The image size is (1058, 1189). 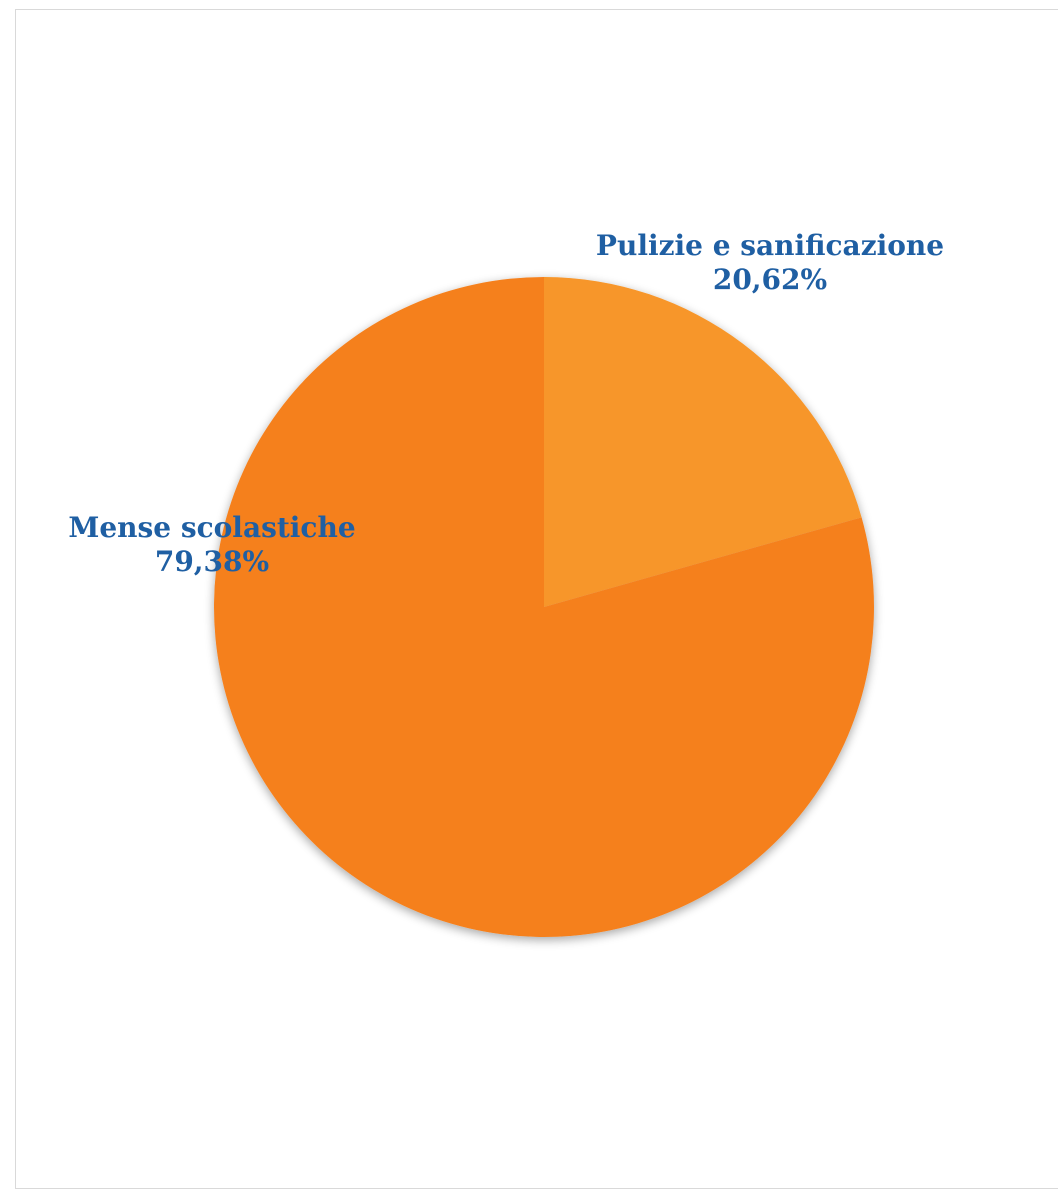 What do you see at coordinates (211, 527) in the screenshot?
I see `slice-name: Mense scolastiche` at bounding box center [211, 527].